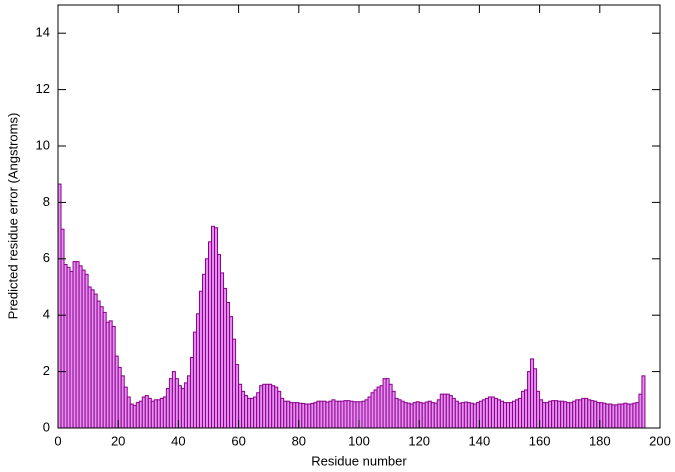  I want to click on y-tick-label: 10, so click(43, 144).